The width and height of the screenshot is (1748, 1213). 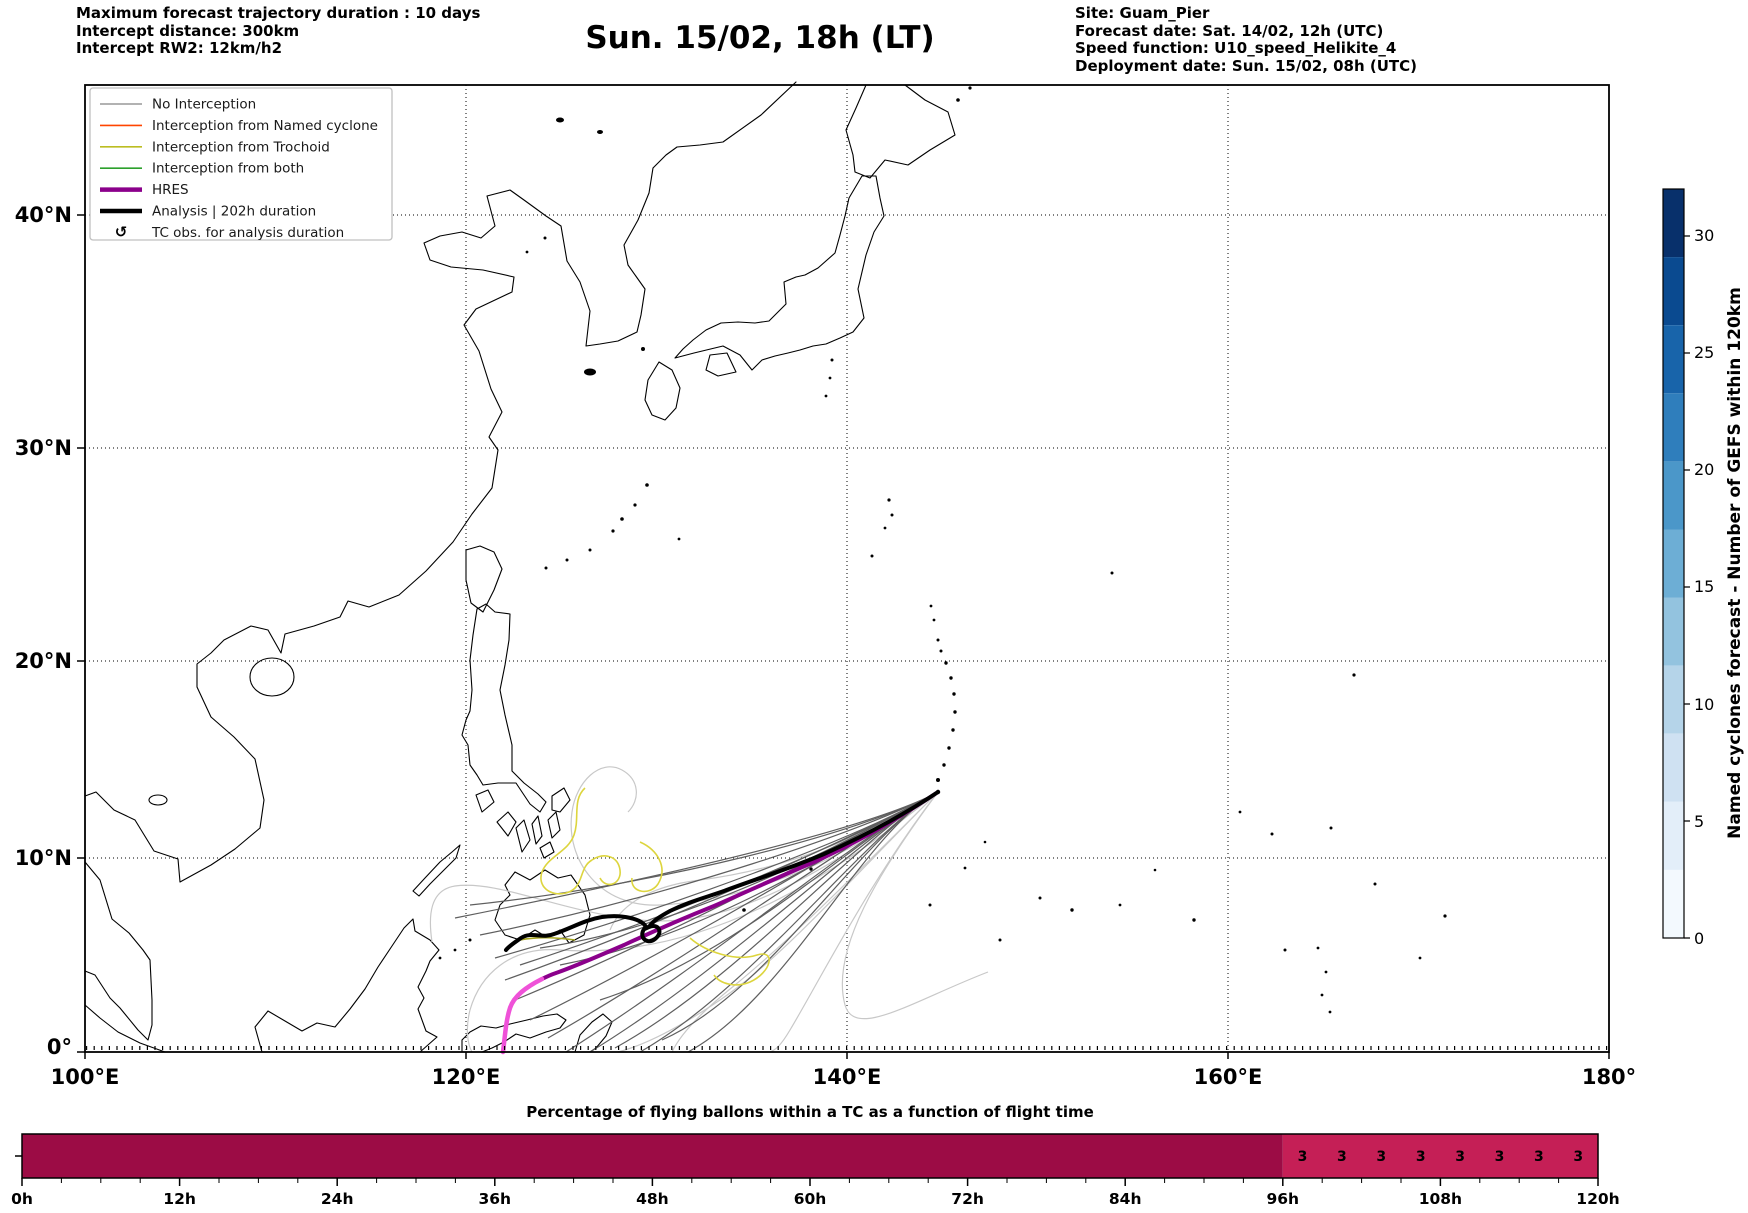 I want to click on hour-tick-0: 0h, so click(x=22, y=1199).